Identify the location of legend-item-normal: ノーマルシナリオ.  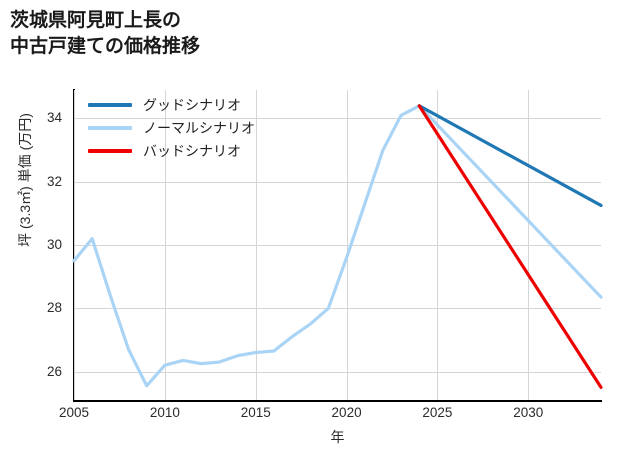
(171, 127).